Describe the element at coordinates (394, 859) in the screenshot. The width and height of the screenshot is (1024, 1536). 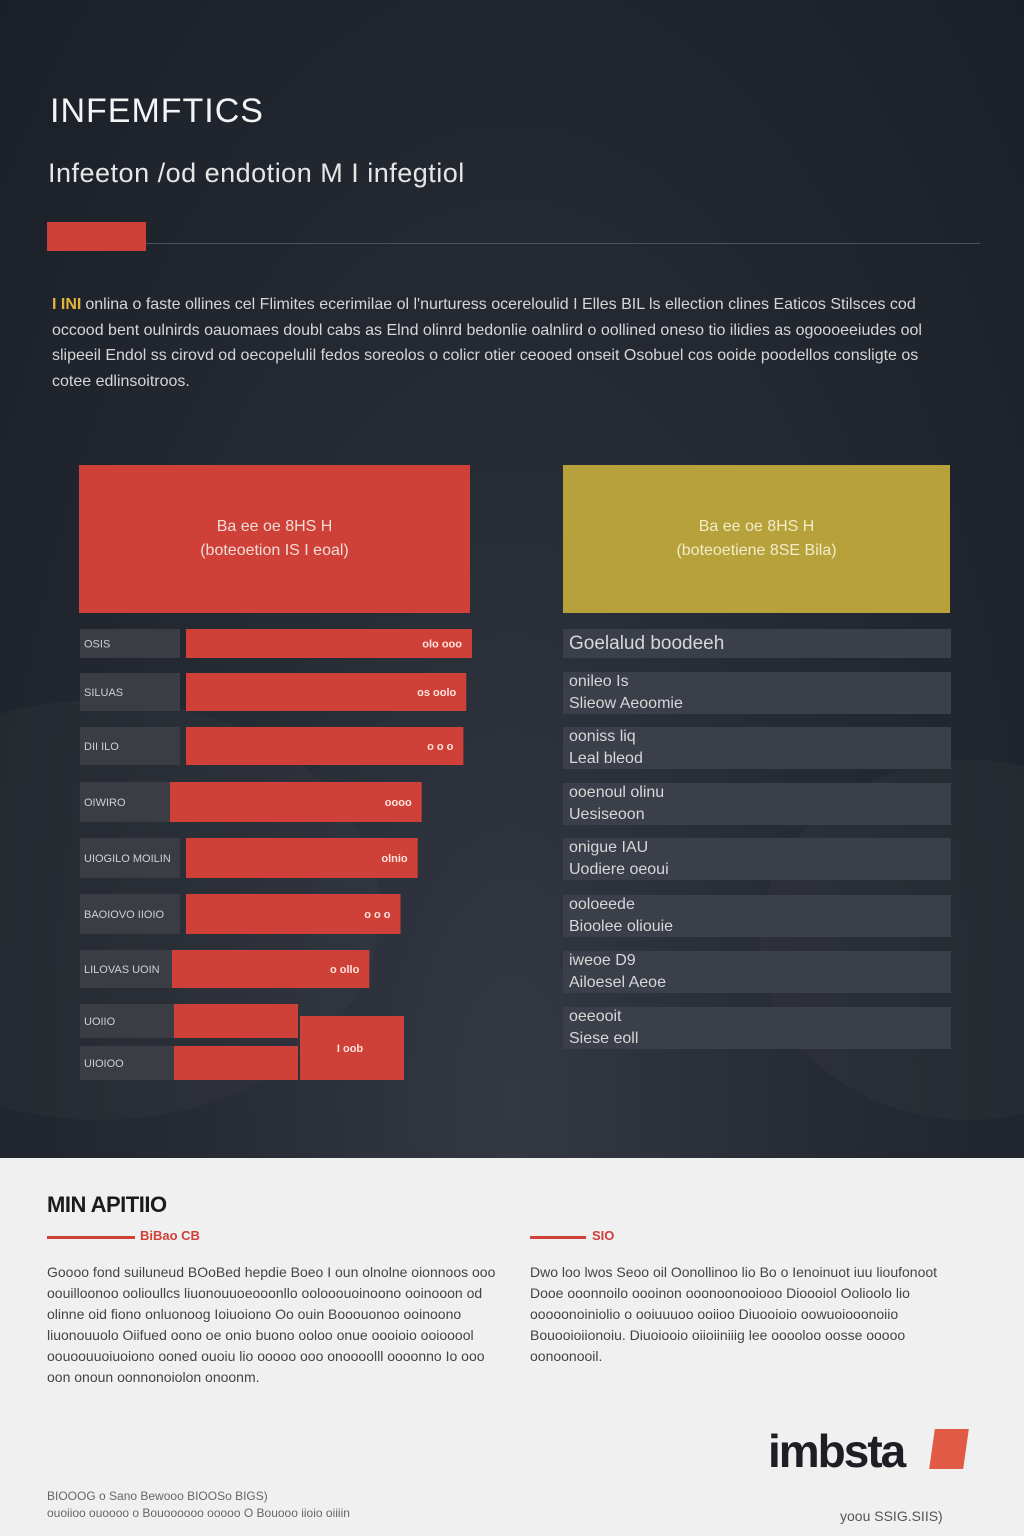
I see `value-label: olnio` at that location.